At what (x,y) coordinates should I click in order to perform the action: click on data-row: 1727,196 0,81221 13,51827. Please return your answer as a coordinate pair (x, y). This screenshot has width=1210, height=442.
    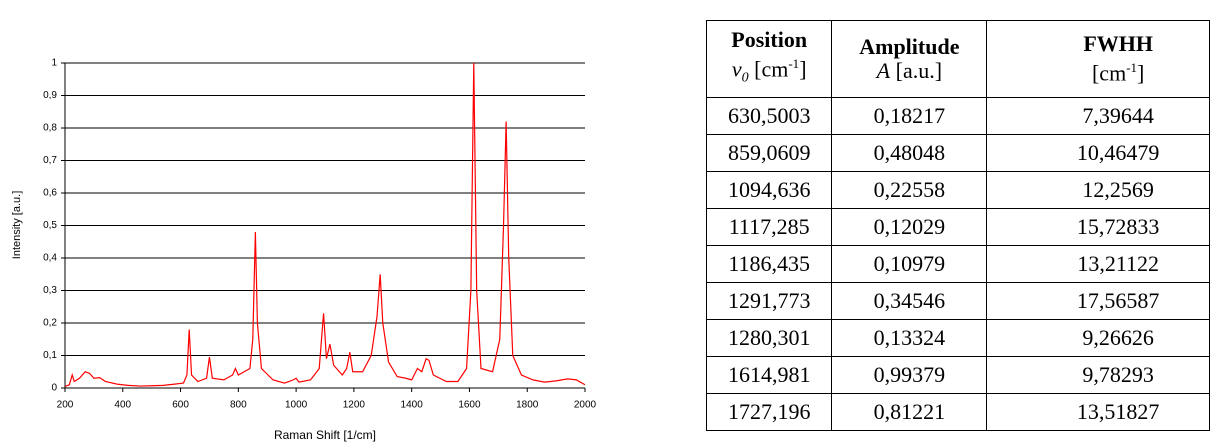
    Looking at the image, I should click on (957, 412).